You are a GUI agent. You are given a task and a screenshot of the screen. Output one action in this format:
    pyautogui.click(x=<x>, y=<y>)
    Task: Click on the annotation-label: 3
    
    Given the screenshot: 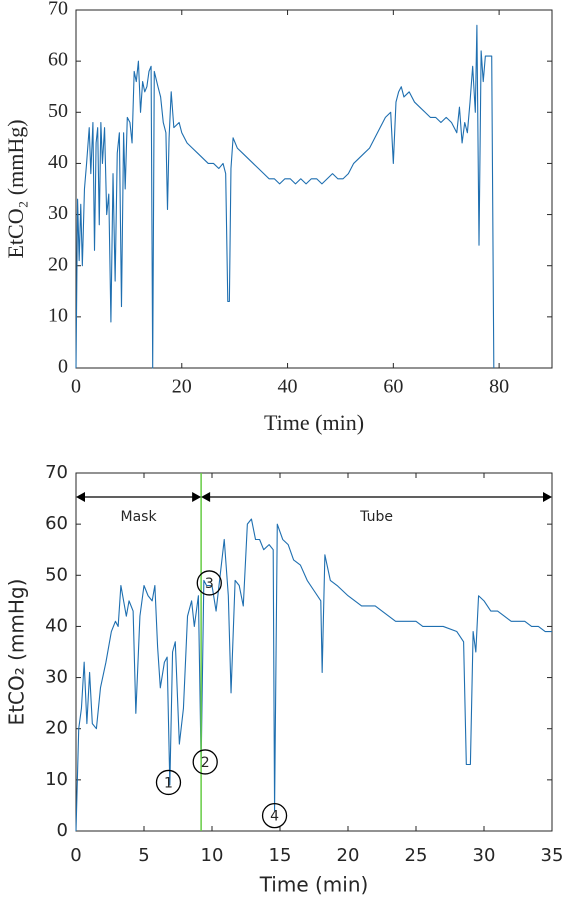 What is the action you would take?
    pyautogui.click(x=209, y=584)
    